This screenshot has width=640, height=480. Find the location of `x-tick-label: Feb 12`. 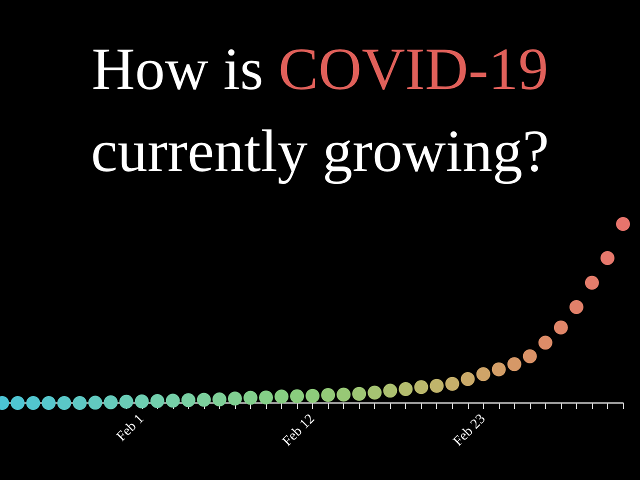

x-tick-label: Feb 12 is located at coordinates (299, 431).